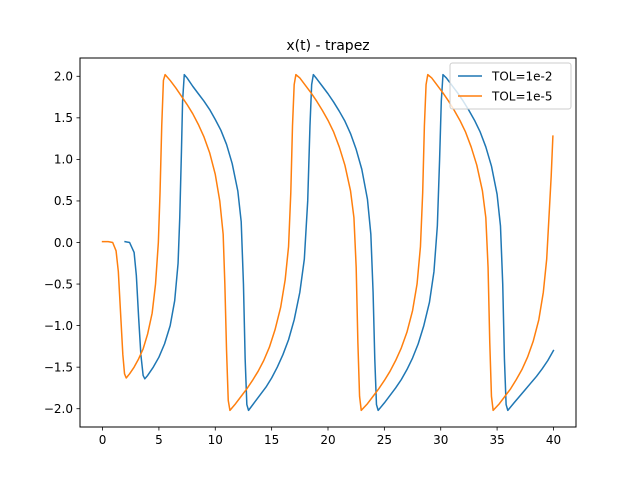 The image size is (640, 480). What do you see at coordinates (103, 440) in the screenshot?
I see `x-tick-label: 0` at bounding box center [103, 440].